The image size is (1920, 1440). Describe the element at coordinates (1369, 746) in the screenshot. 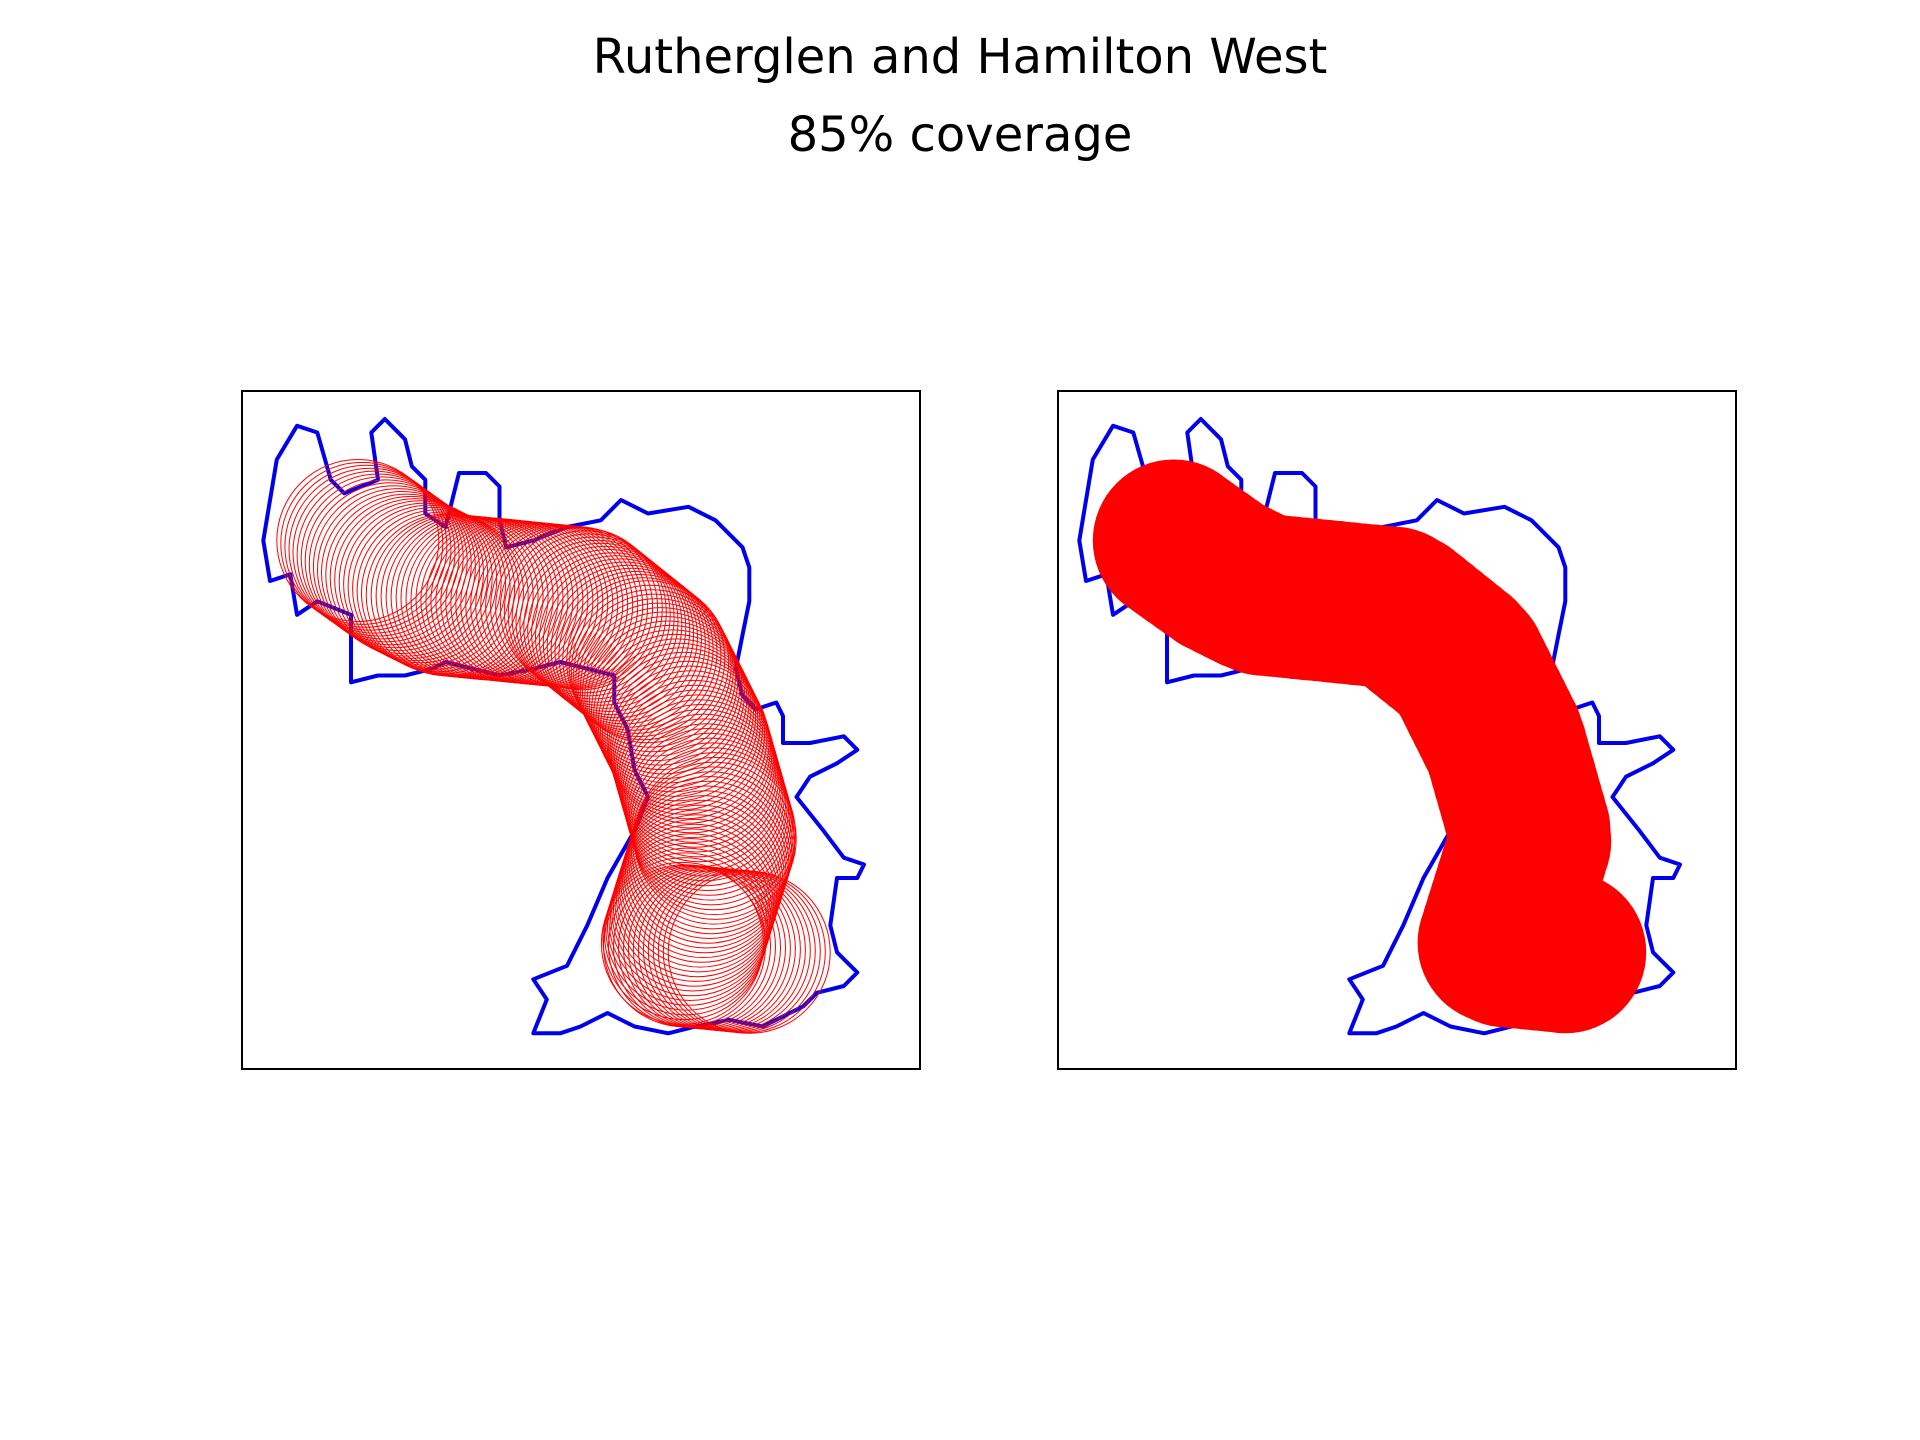

I see `coverage-fill` at that location.